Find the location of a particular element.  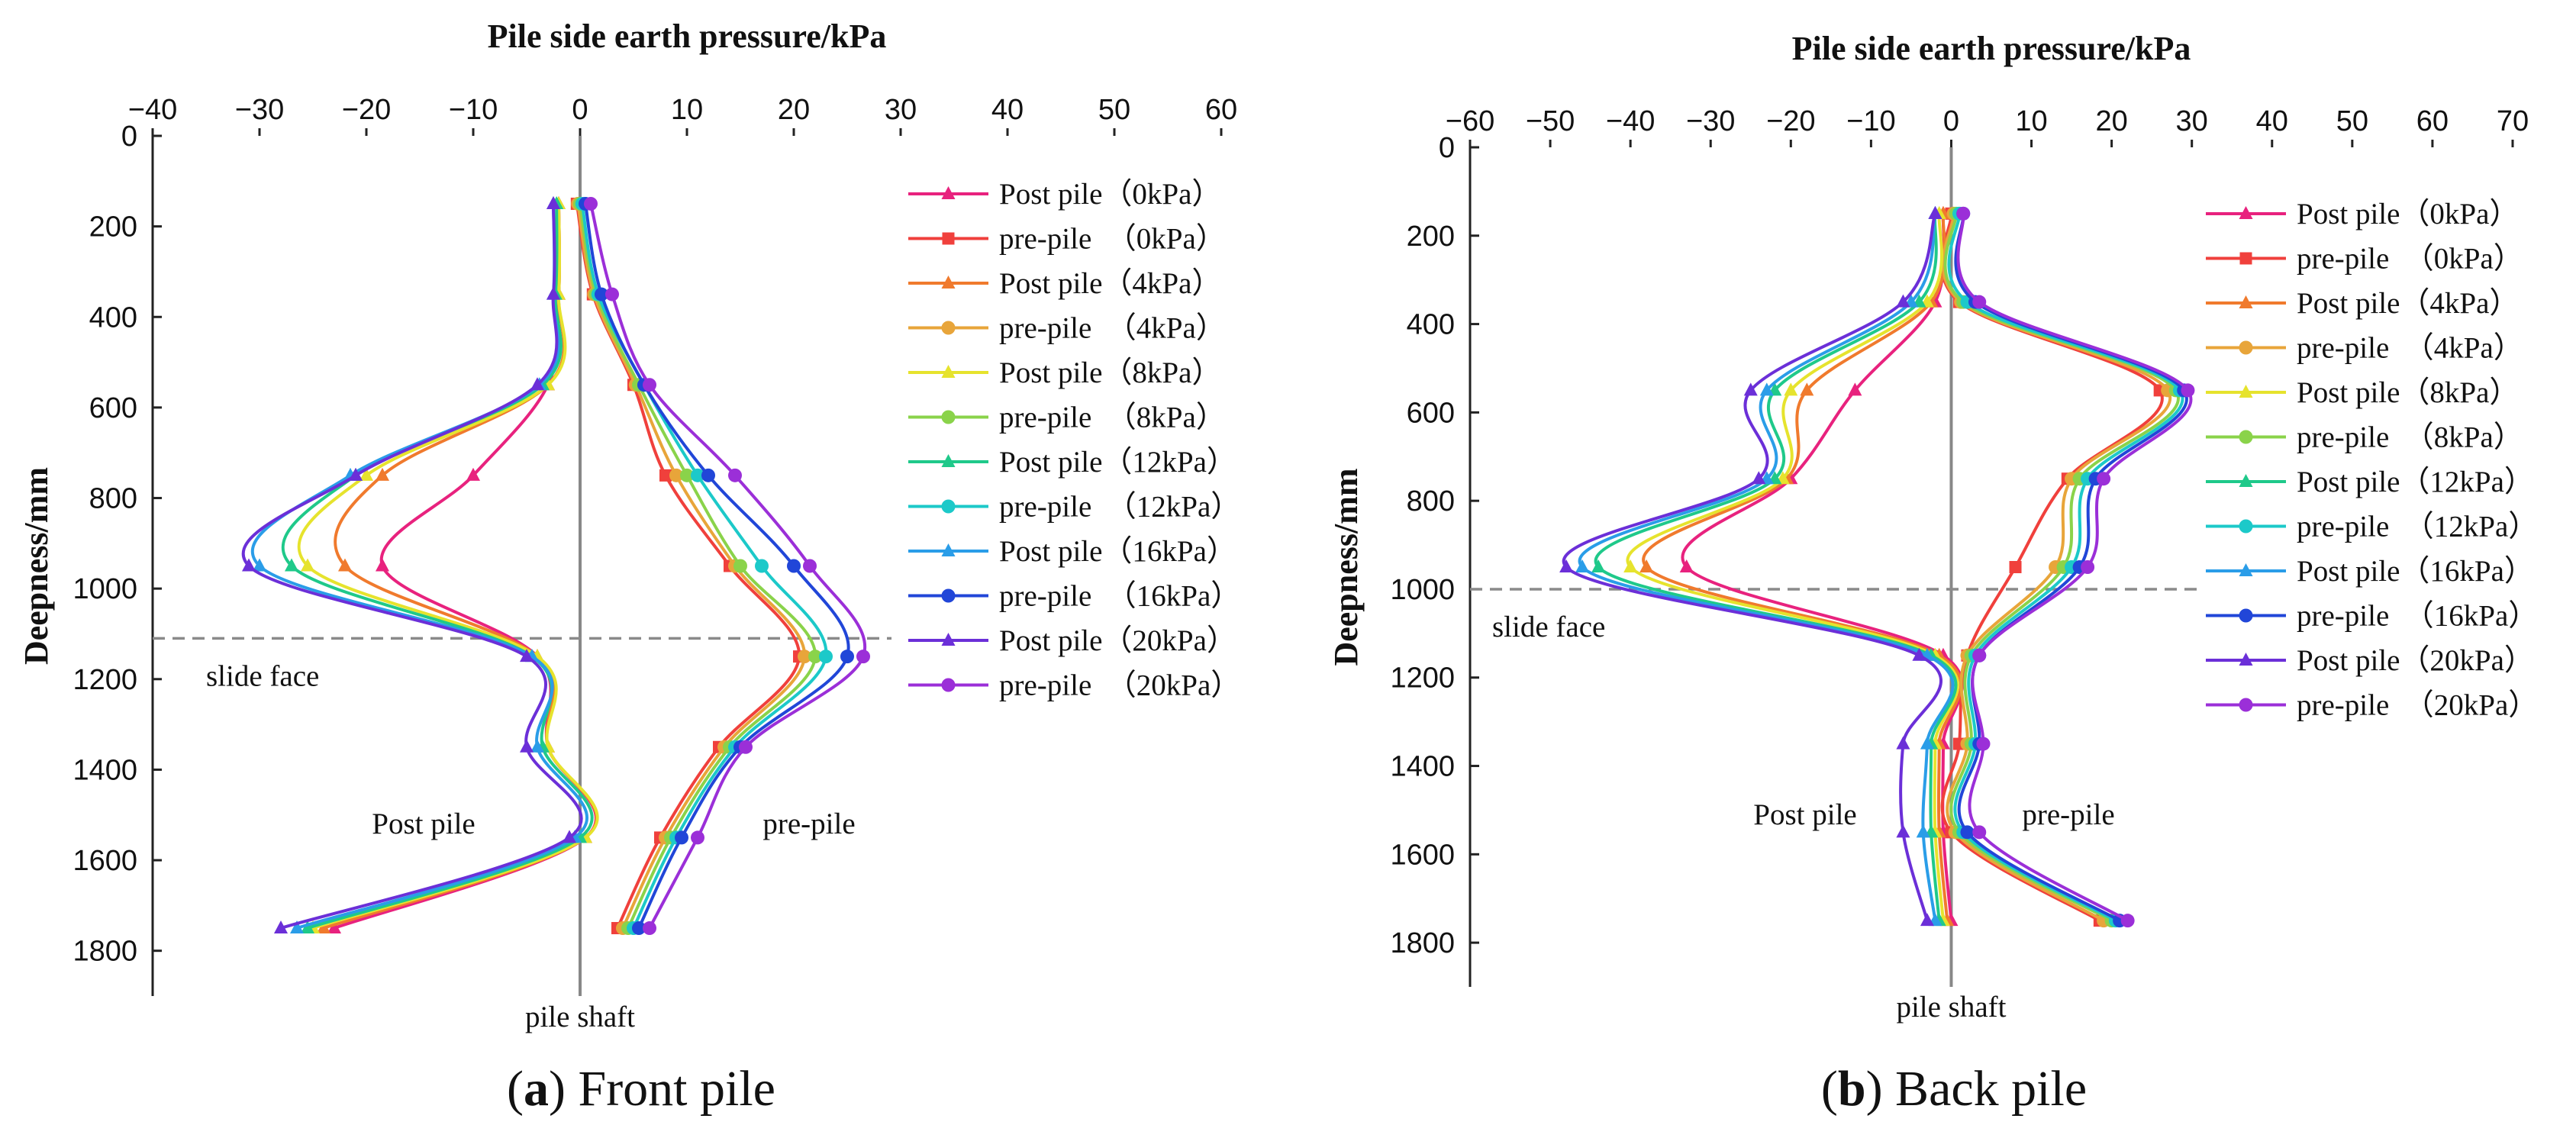

x-tick-label: 20 is located at coordinates (794, 110).